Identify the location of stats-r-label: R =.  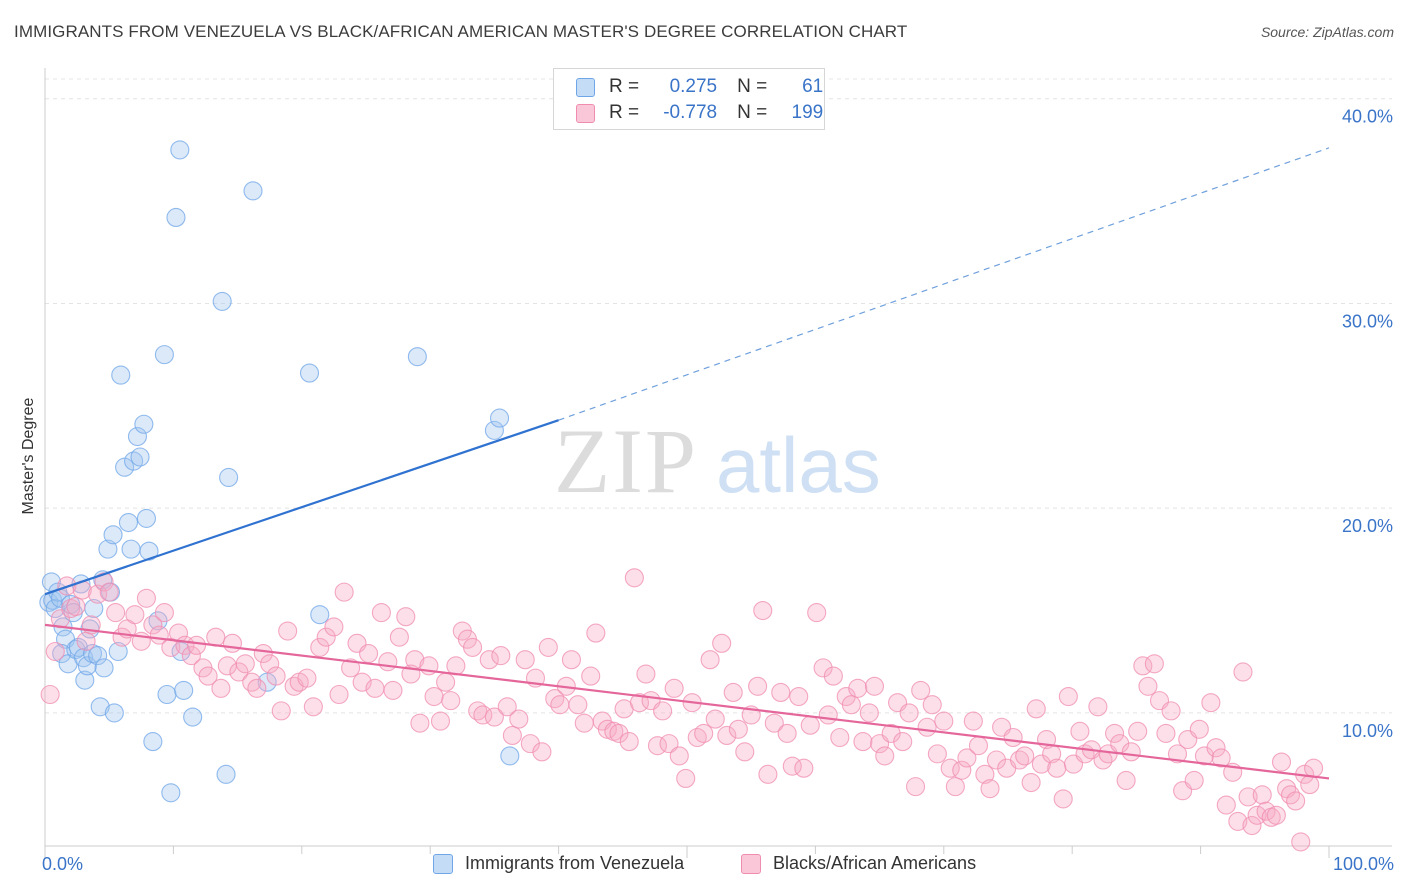
(624, 86).